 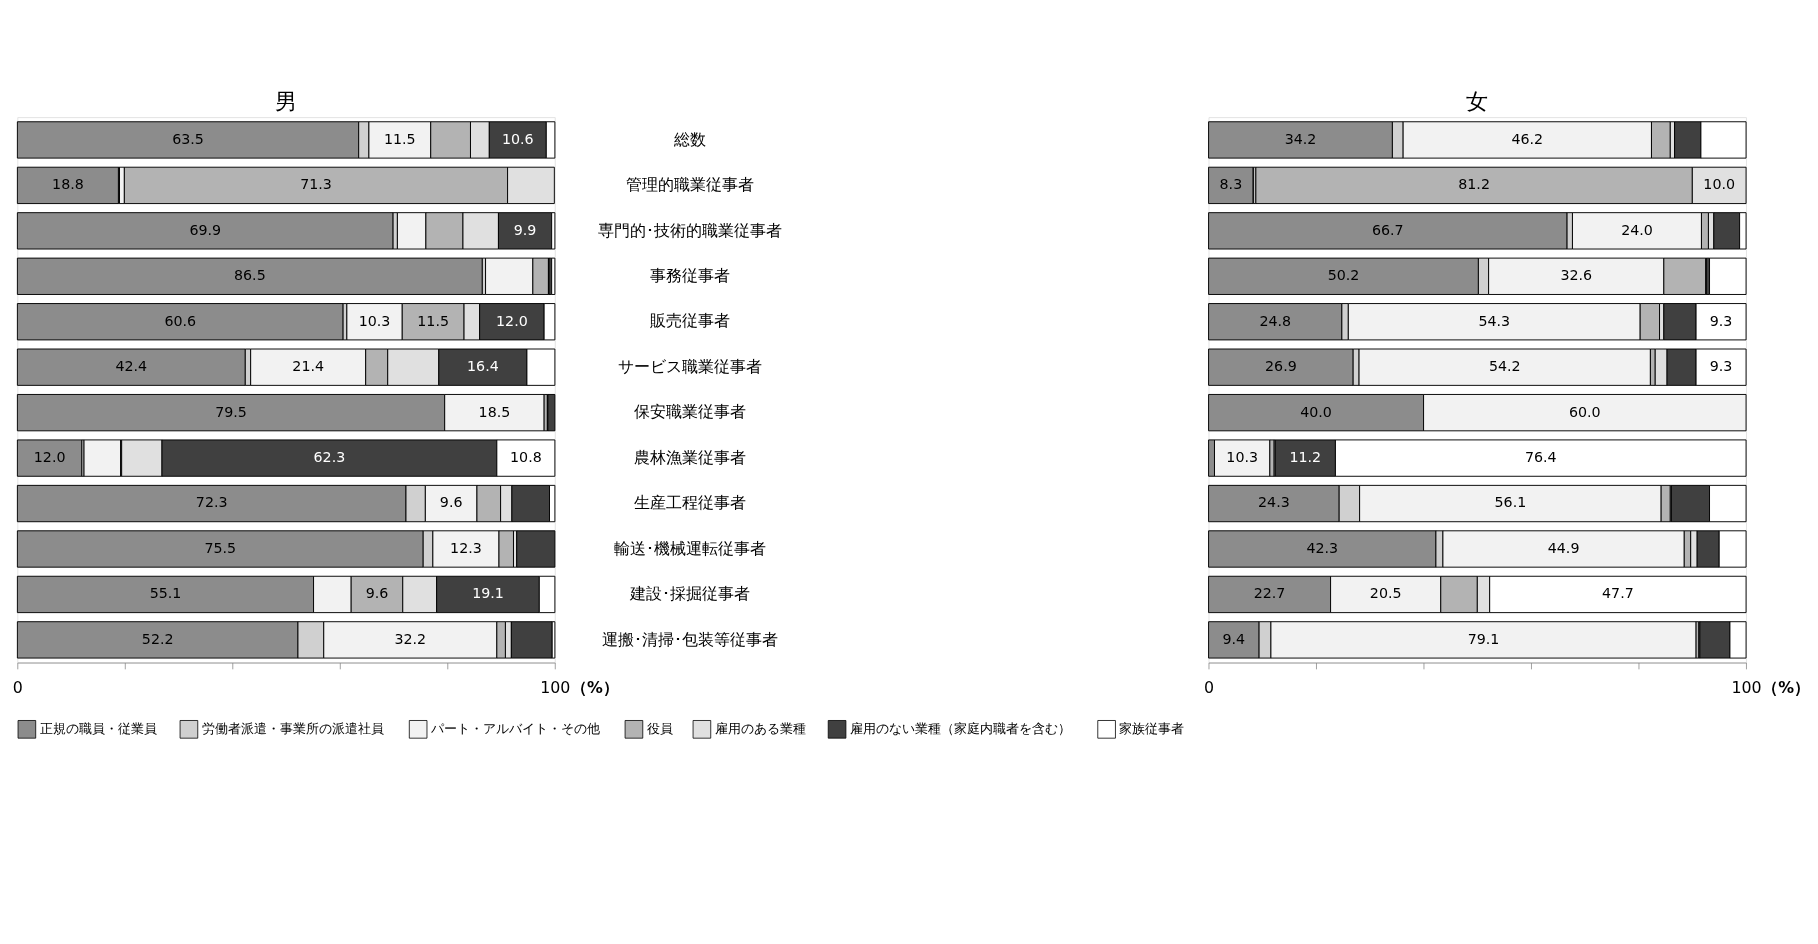 I want to click on y-tick-label: 運搬･清掃･包装等従事者, so click(x=689, y=639).